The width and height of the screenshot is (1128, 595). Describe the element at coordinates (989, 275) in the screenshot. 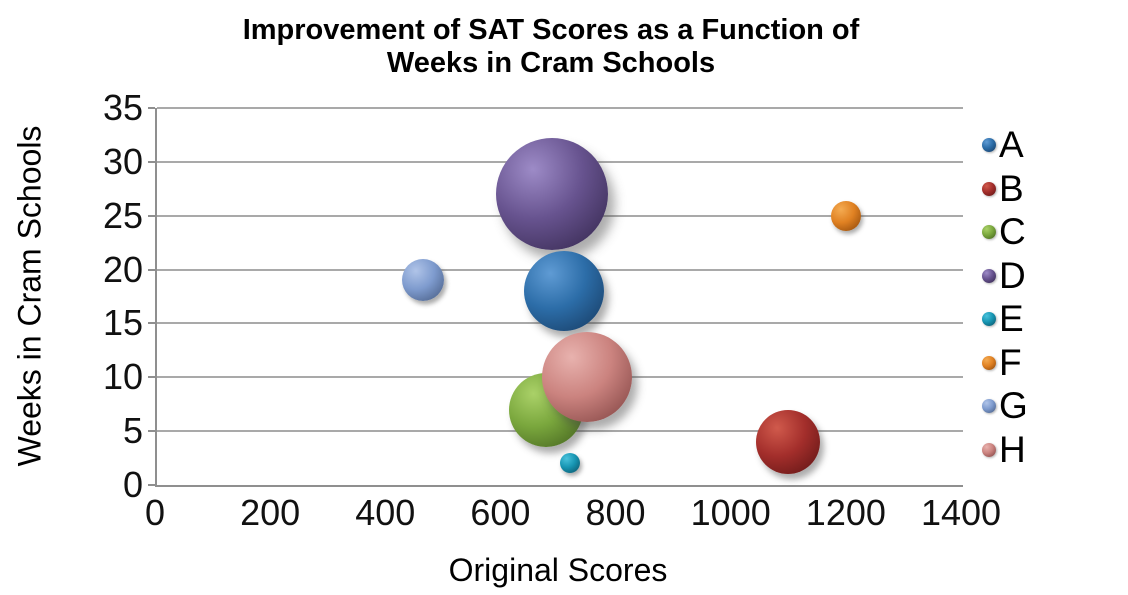

I see `legend-marker-D` at that location.